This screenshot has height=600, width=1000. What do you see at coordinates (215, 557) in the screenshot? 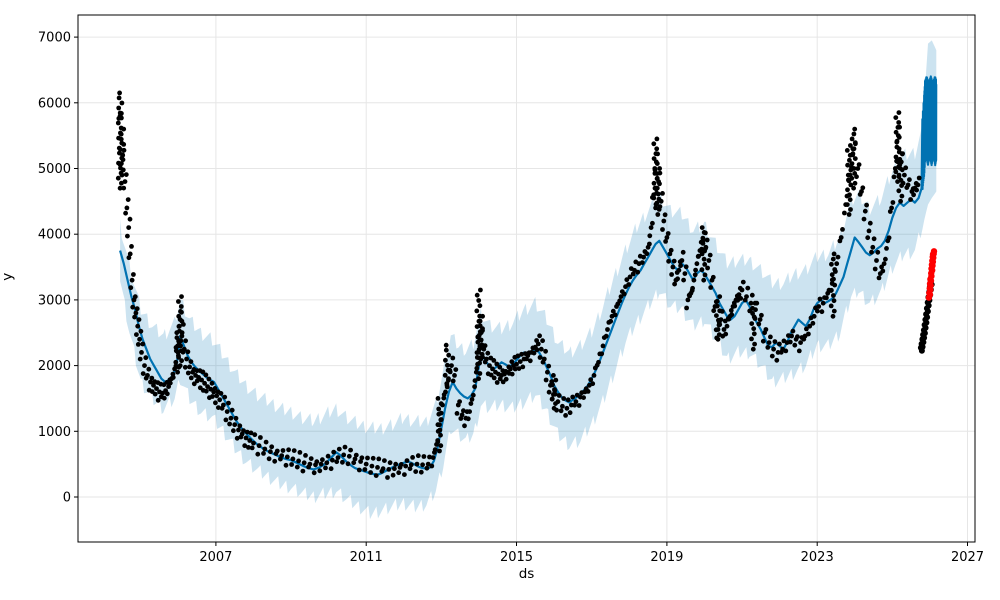
I see `x-tick-label: 2007` at bounding box center [215, 557].